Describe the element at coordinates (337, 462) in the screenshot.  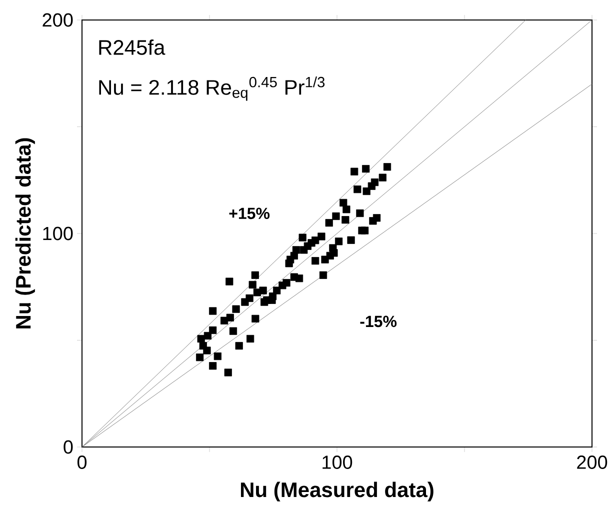
I see `x-tick-label: 100` at that location.